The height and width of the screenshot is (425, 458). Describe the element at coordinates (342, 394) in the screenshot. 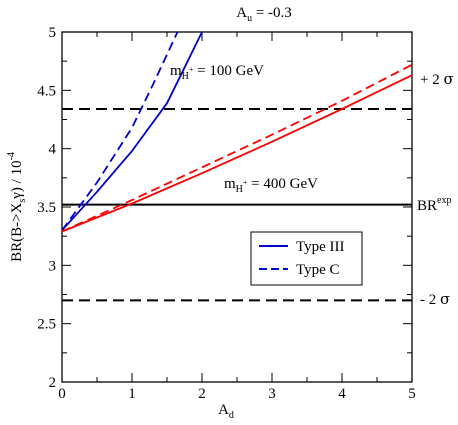

I see `x-tick-label: 4` at that location.